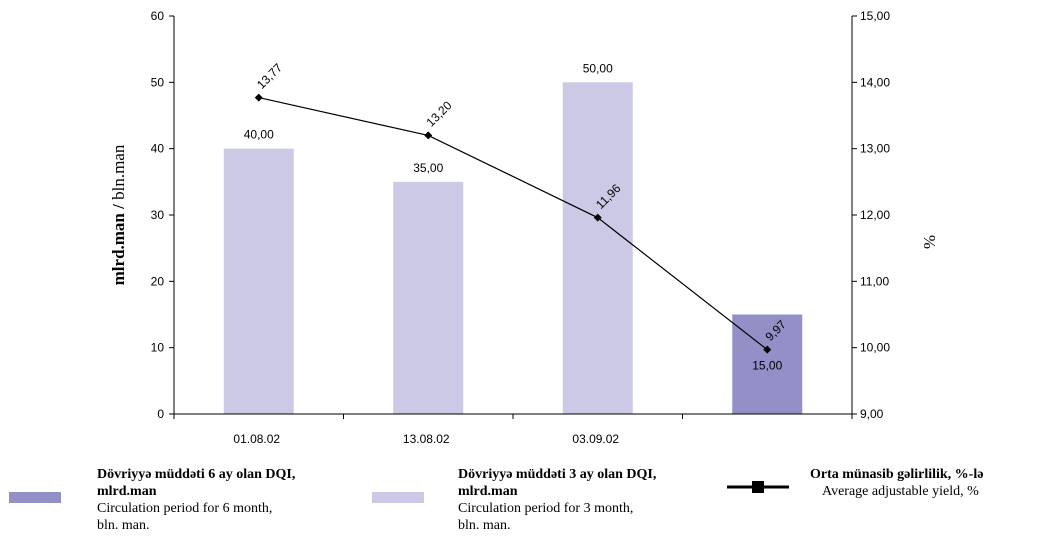 The height and width of the screenshot is (549, 1042). What do you see at coordinates (900, 491) in the screenshot?
I see `legend-label-en-yield: Average adjustable yield, %` at bounding box center [900, 491].